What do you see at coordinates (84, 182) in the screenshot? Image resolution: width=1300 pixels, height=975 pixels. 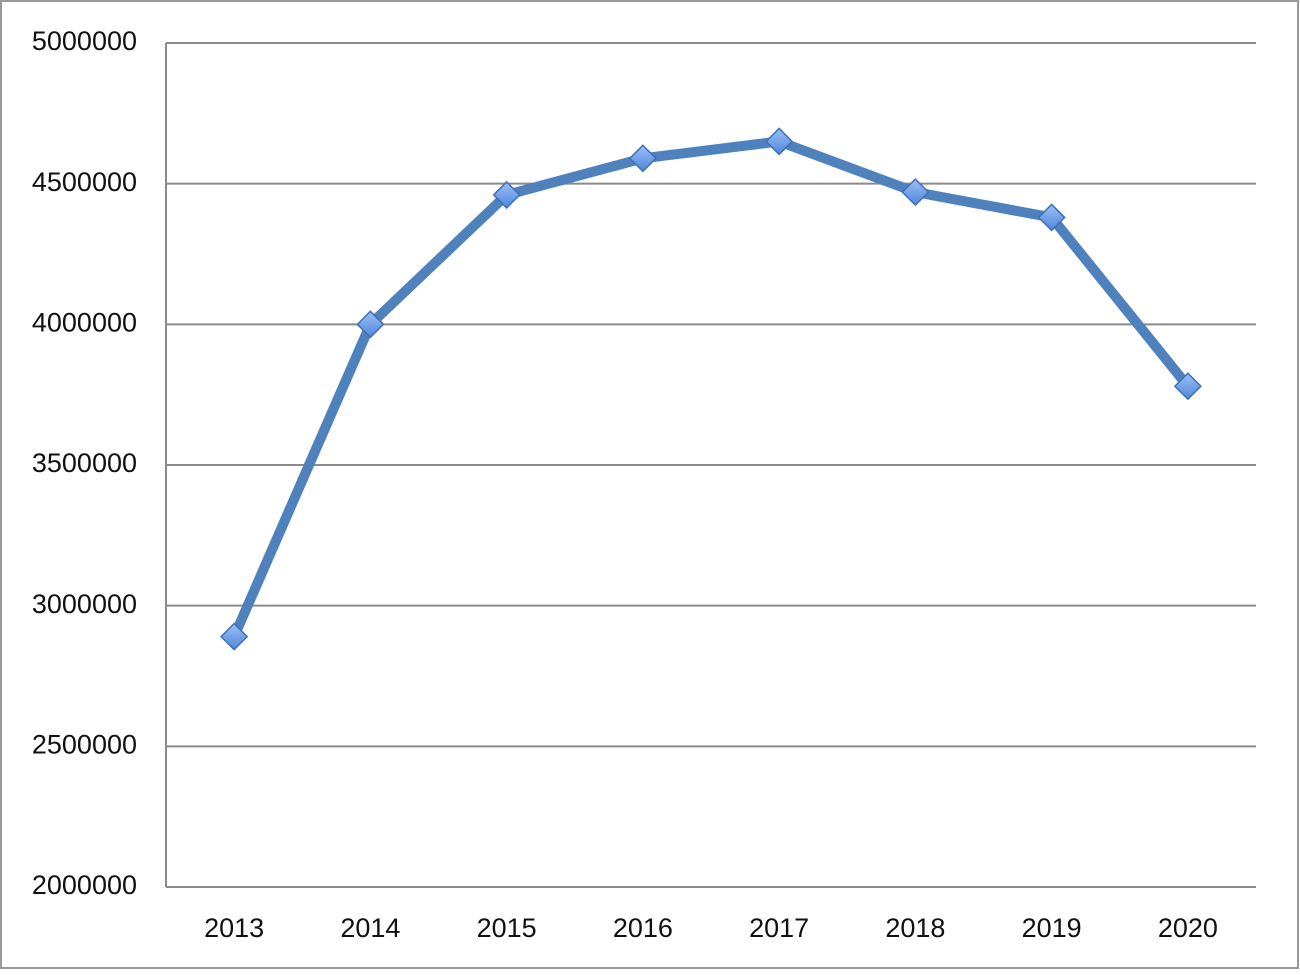 I see `y-tick-label: 4500000` at bounding box center [84, 182].